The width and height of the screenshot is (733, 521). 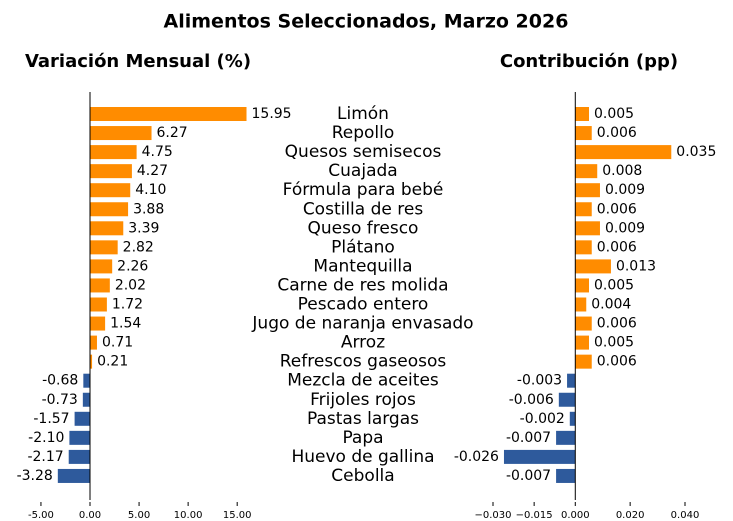 I want to click on value-label: 0.71, so click(x=117, y=343).